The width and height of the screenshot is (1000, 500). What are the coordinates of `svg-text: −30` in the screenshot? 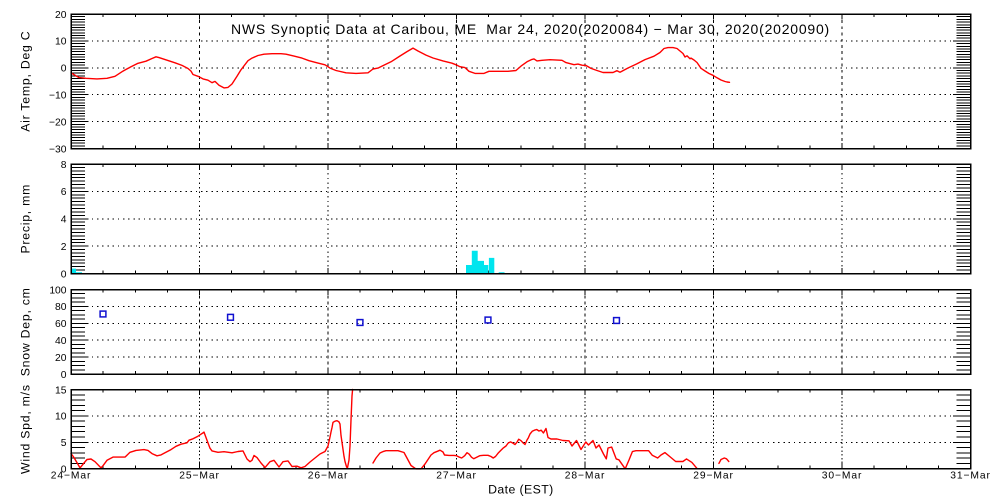 It's located at (58, 149).